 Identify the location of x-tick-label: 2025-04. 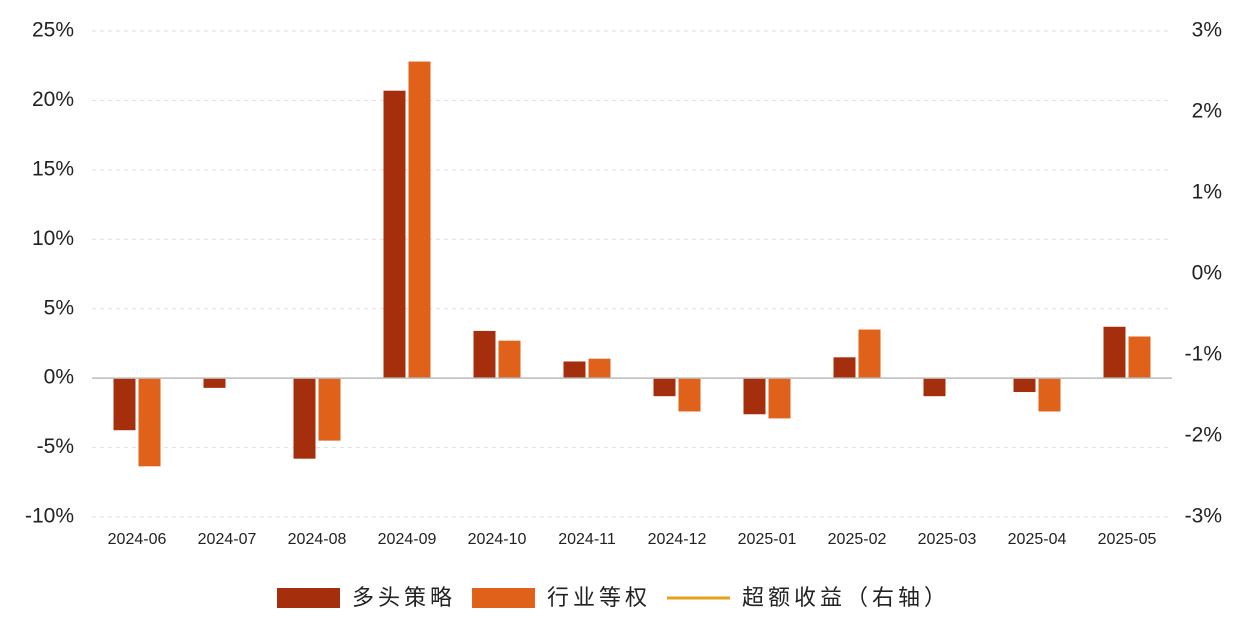
(1037, 539).